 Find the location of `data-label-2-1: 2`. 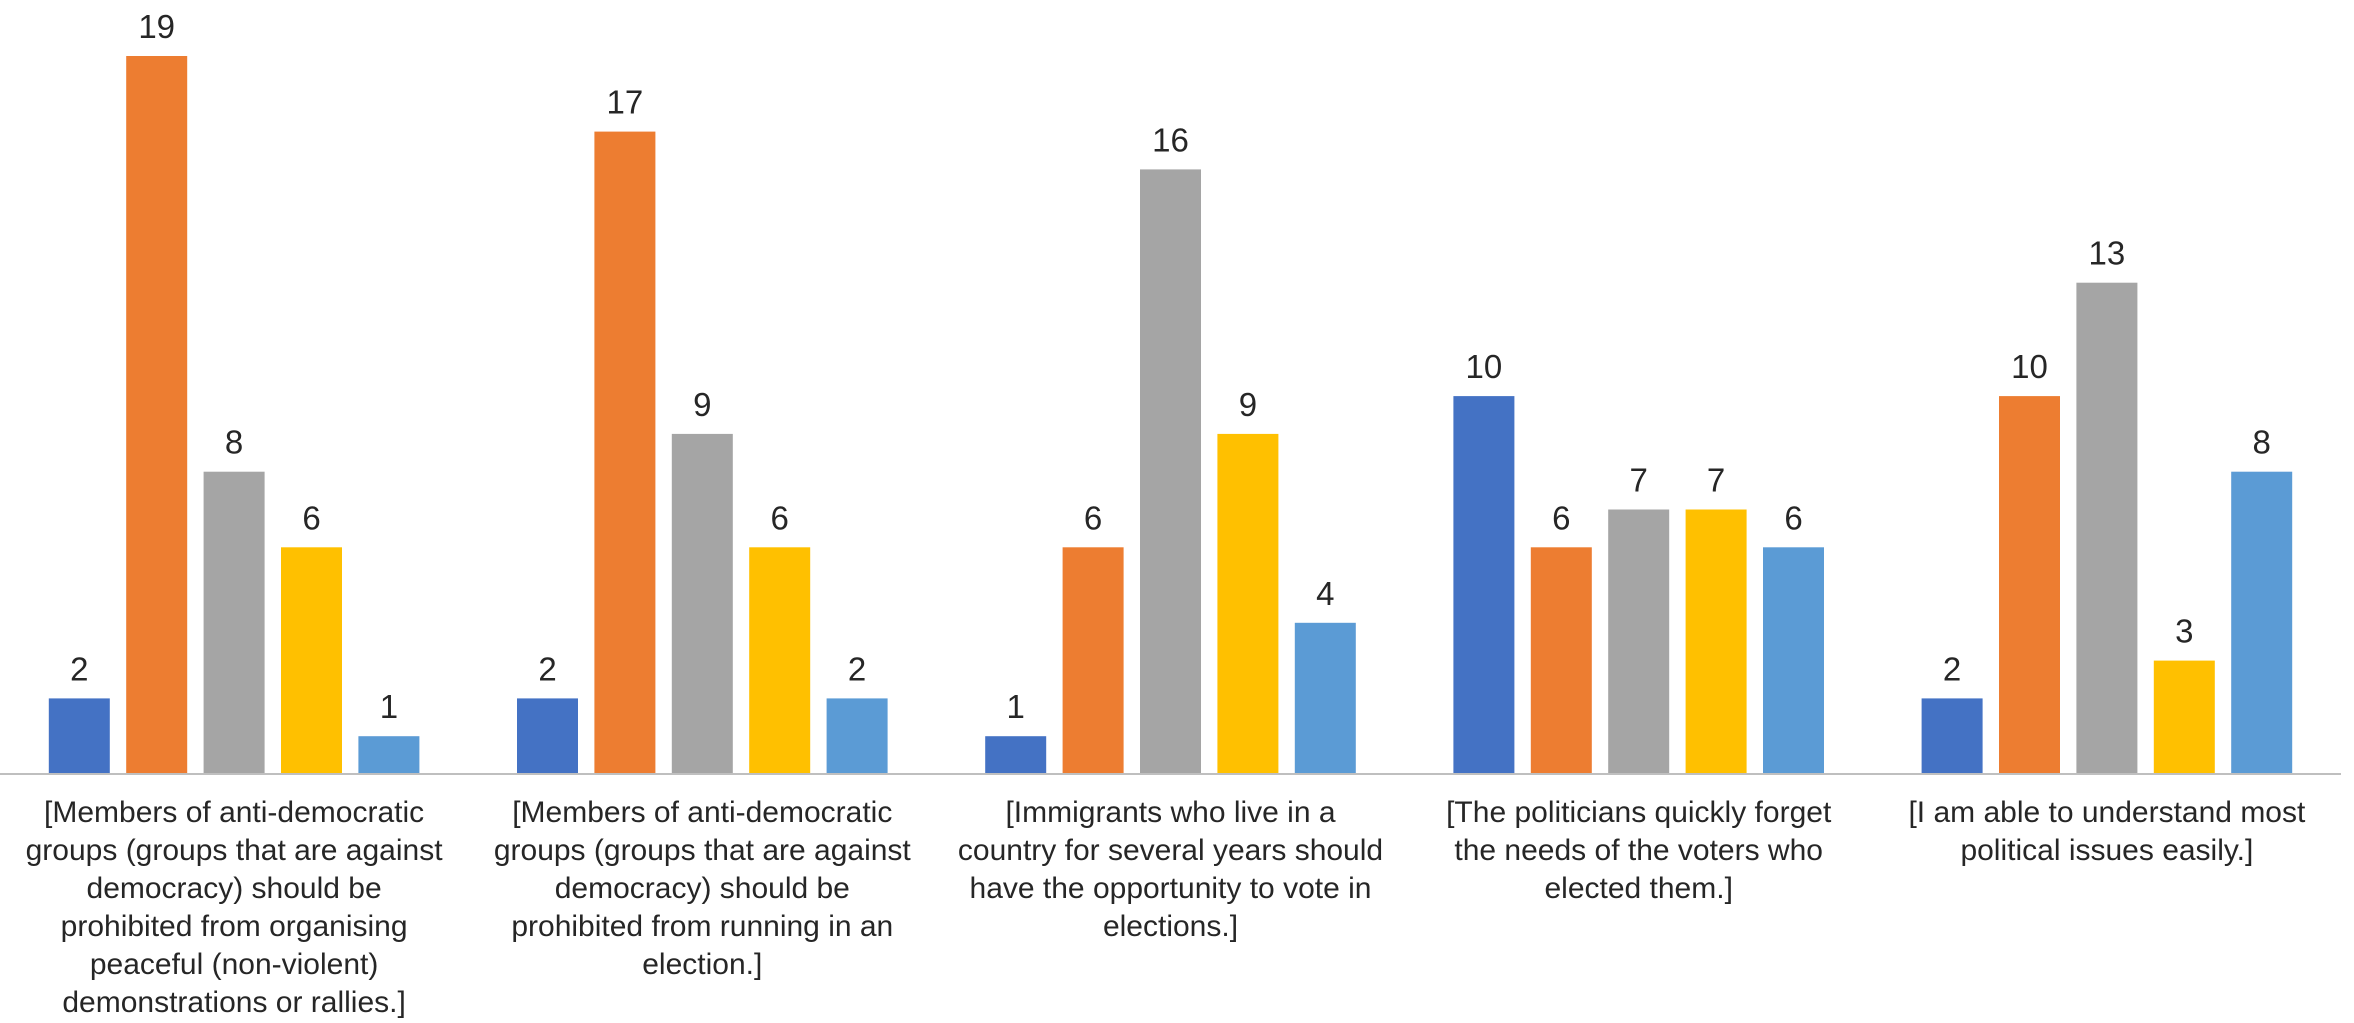

data-label-2-1: 2 is located at coordinates (547, 668).